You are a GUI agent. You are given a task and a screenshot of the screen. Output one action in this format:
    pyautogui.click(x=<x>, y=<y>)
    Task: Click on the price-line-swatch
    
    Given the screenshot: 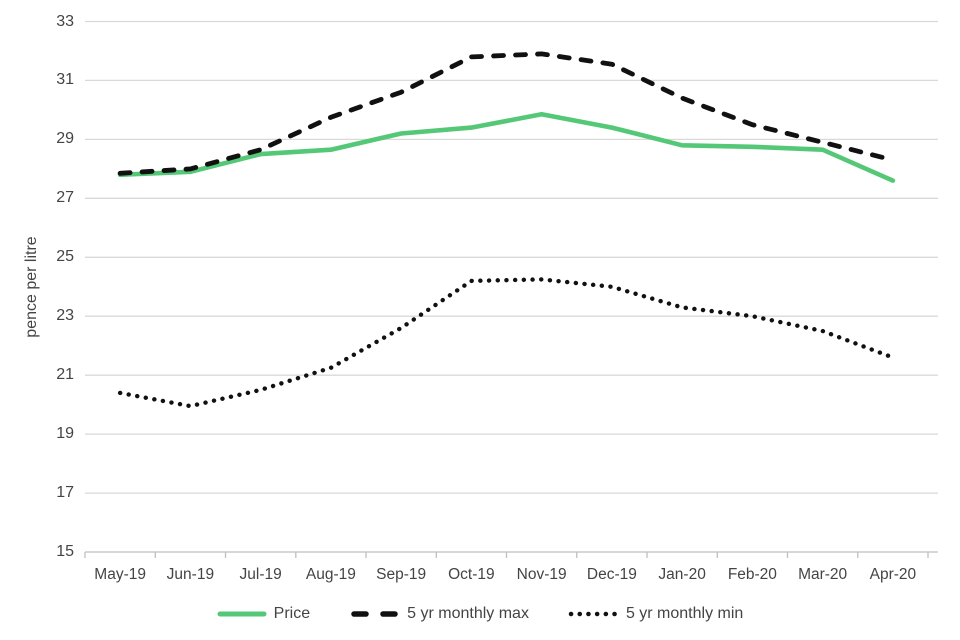 What is the action you would take?
    pyautogui.click(x=242, y=614)
    